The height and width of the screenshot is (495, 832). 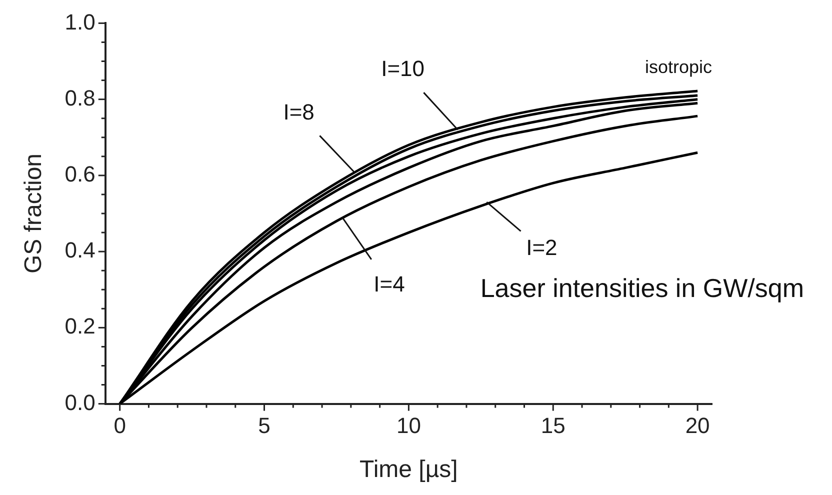 I want to click on x-tick-label: 10, so click(x=408, y=425).